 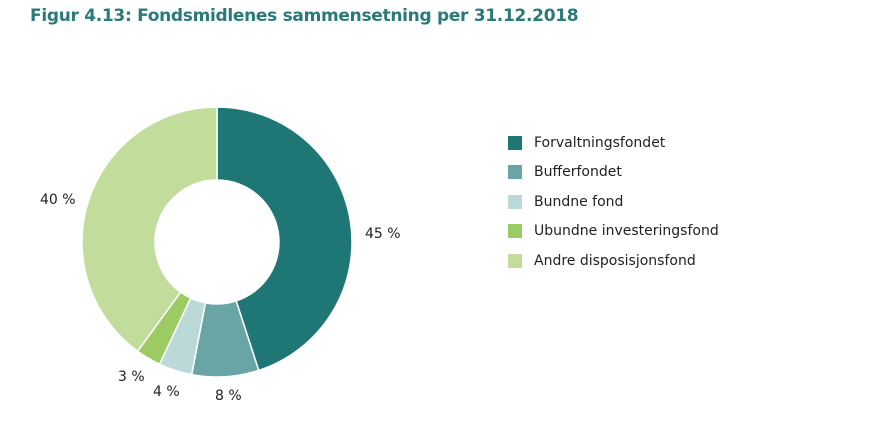 What do you see at coordinates (600, 142) in the screenshot?
I see `legend-label: Forvaltningsfondet` at bounding box center [600, 142].